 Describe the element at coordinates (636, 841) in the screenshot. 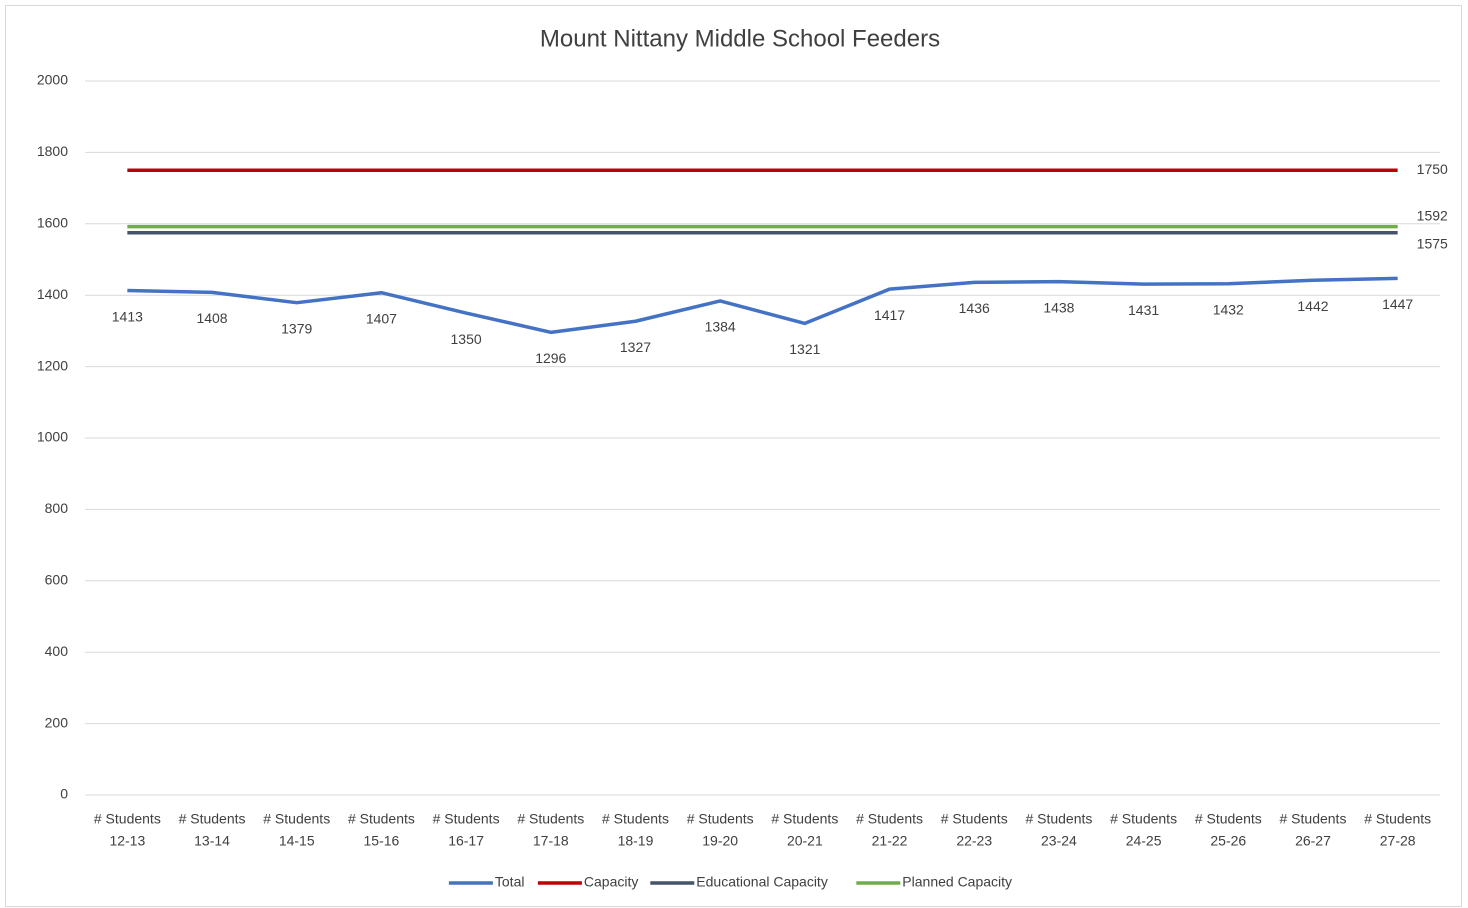

I see `x-tick-label: 18-19` at that location.